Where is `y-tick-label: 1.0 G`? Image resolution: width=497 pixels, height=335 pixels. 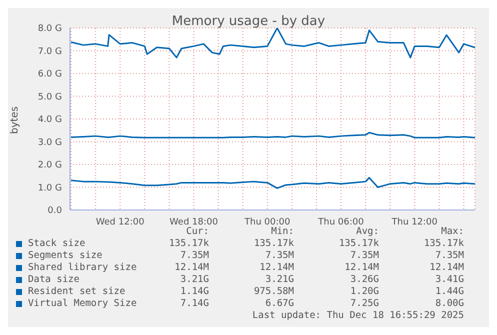 y-tick-label: 1.0 G is located at coordinates (50, 188).